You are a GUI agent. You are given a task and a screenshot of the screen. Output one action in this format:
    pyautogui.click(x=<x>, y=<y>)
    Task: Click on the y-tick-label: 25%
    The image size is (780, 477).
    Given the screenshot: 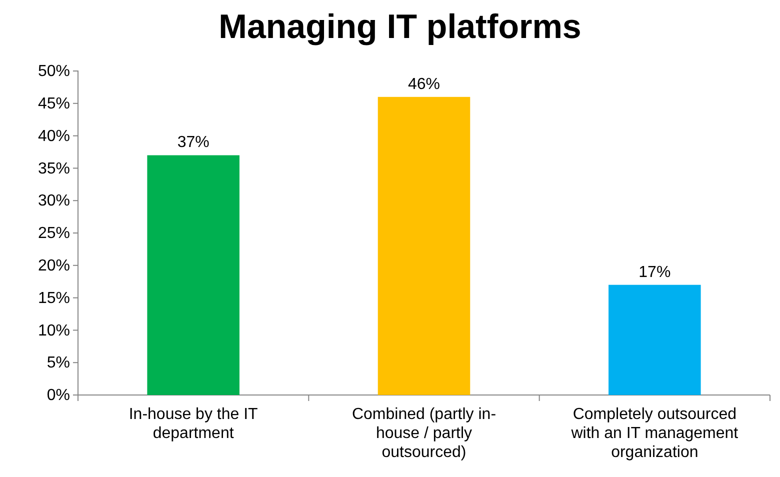 What is the action you would take?
    pyautogui.click(x=54, y=233)
    